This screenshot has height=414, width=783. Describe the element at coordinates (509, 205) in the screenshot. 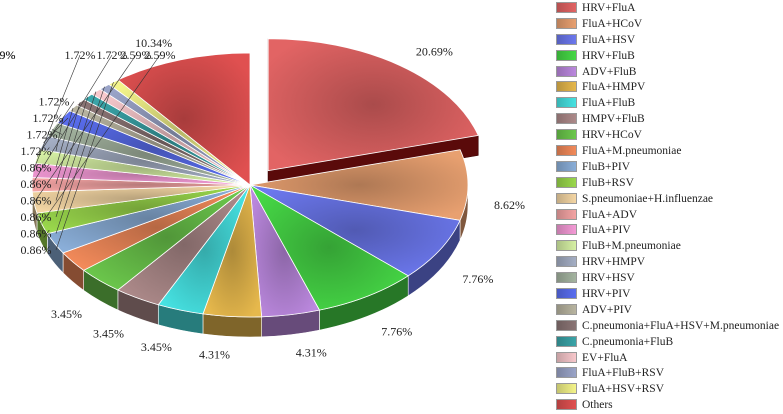

I see `percent-label: 8.62%` at that location.